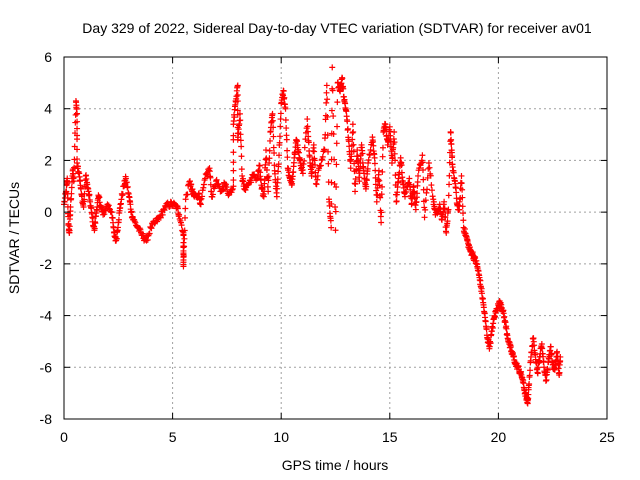 This screenshot has width=640, height=480. What do you see at coordinates (14, 238) in the screenshot?
I see `y-axis-label: SDTVAR / TECUs` at bounding box center [14, 238].